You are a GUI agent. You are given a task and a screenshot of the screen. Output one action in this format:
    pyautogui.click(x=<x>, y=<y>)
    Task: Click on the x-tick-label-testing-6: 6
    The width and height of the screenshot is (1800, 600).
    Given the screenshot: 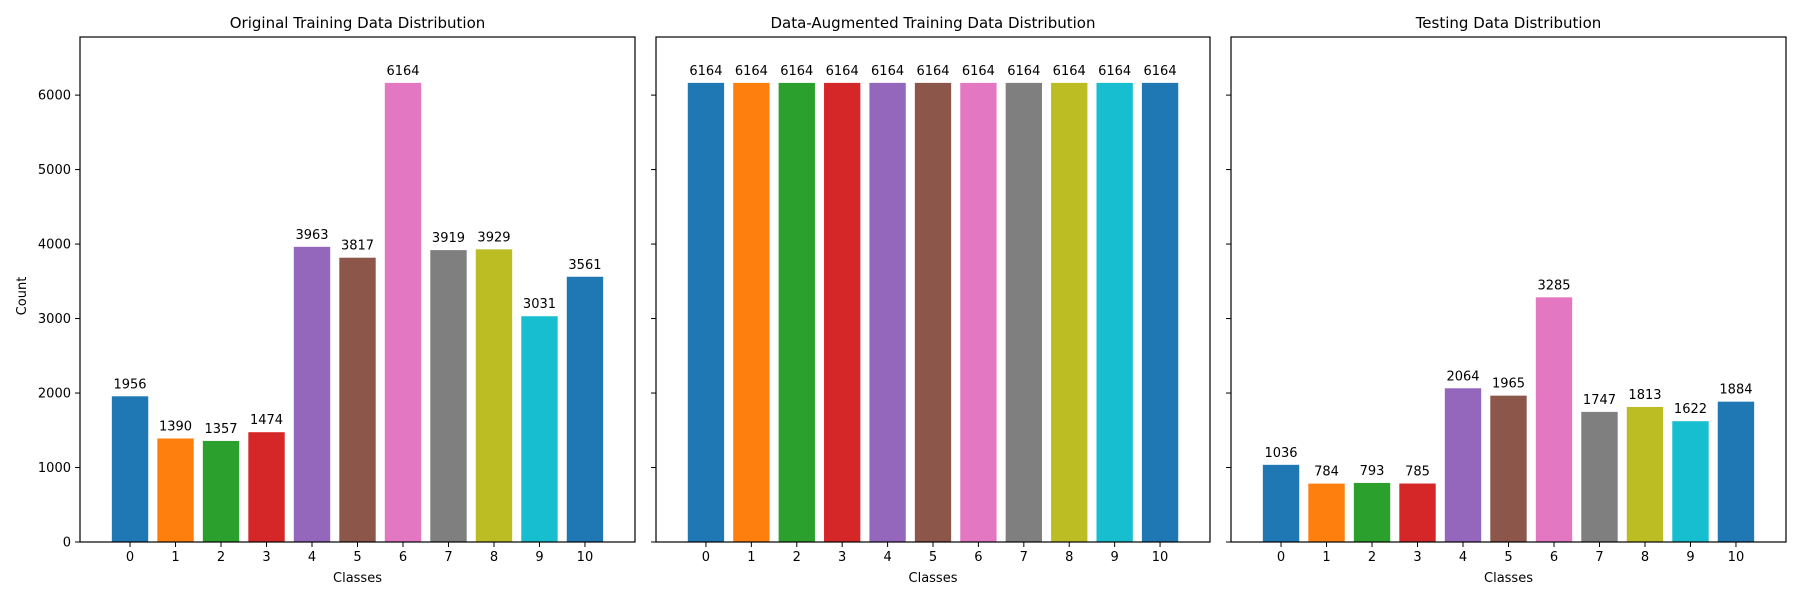 What is the action you would take?
    pyautogui.click(x=1554, y=557)
    